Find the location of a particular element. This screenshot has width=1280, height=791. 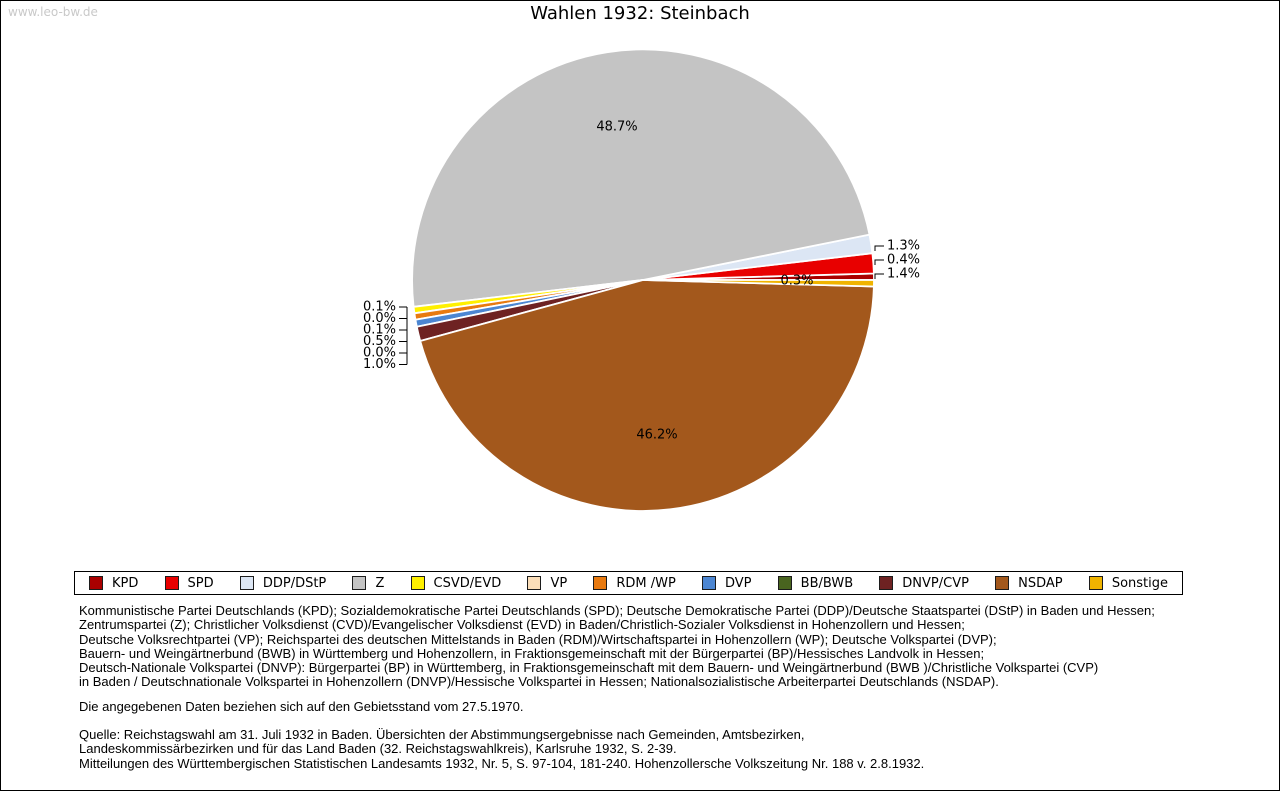

slice-label-ddp-dstp: 1.3% is located at coordinates (903, 246).